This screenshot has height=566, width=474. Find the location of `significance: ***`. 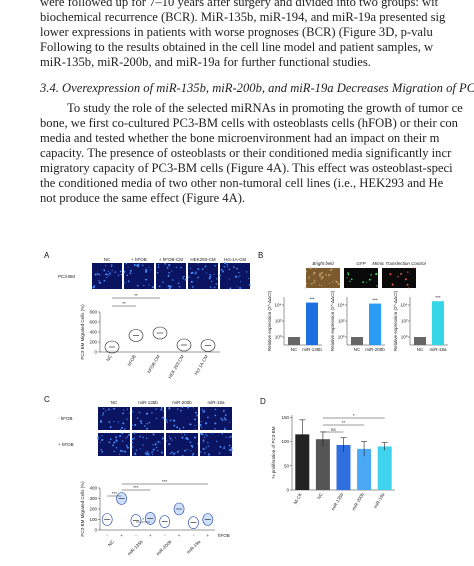

significance: *** is located at coordinates (312, 299).